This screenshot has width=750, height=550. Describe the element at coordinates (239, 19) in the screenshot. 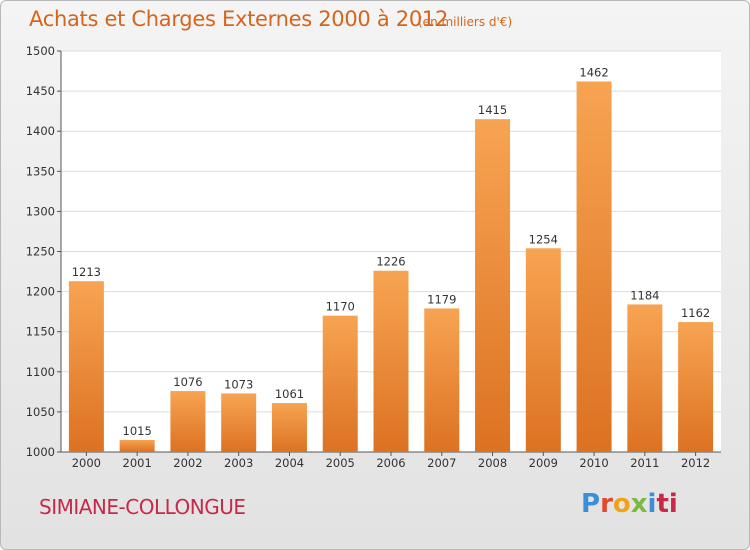

I see `chart-title: Achats et Charges Externes 2000 à 2012` at that location.